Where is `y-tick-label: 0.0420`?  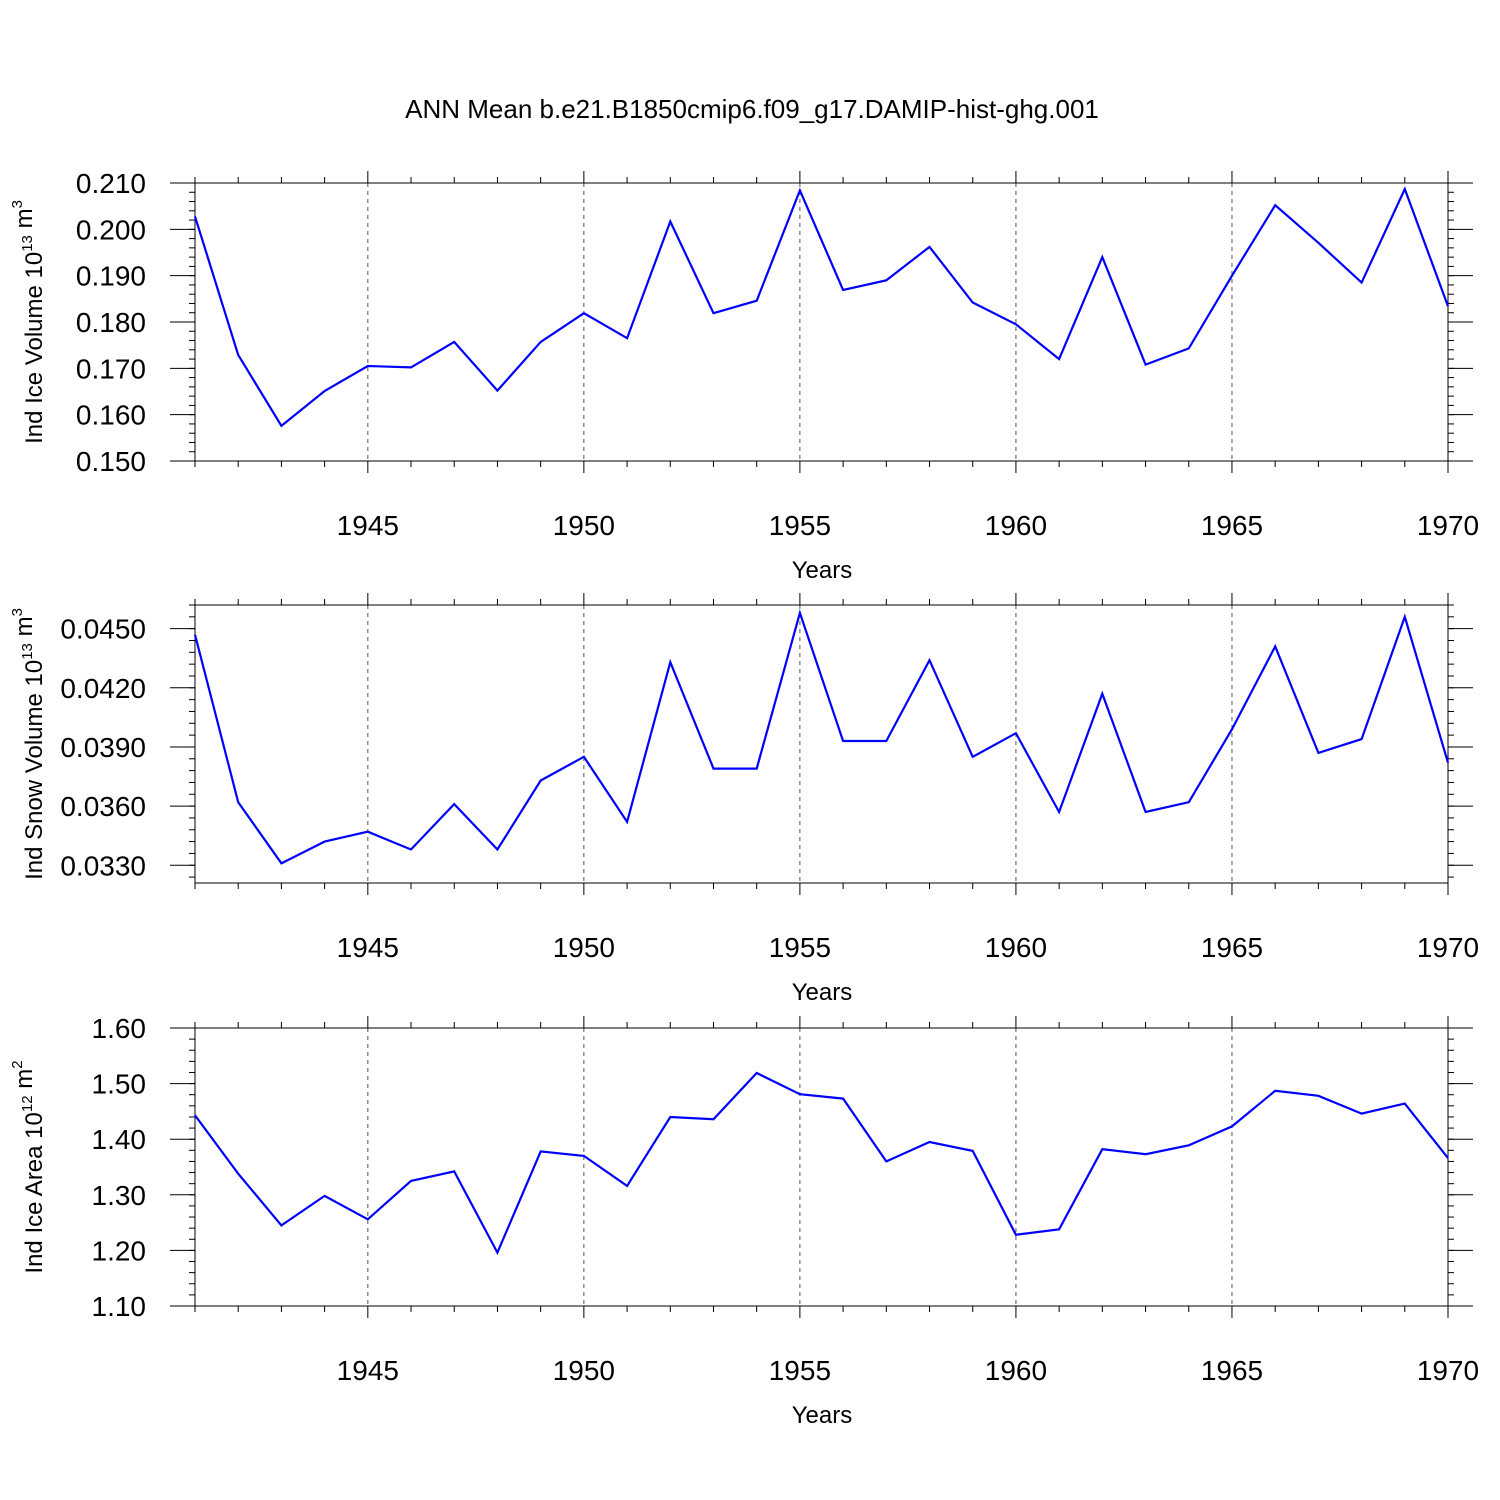 y-tick-label: 0.0420 is located at coordinates (103, 688).